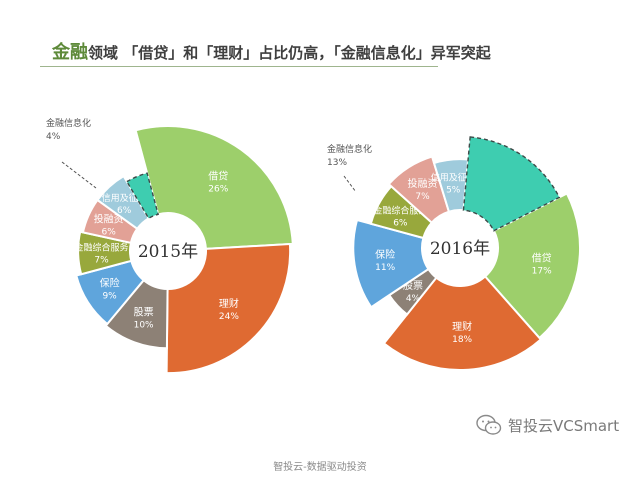  What do you see at coordinates (101, 248) in the screenshot?
I see `slice-label: 金融综合服务` at bounding box center [101, 248].